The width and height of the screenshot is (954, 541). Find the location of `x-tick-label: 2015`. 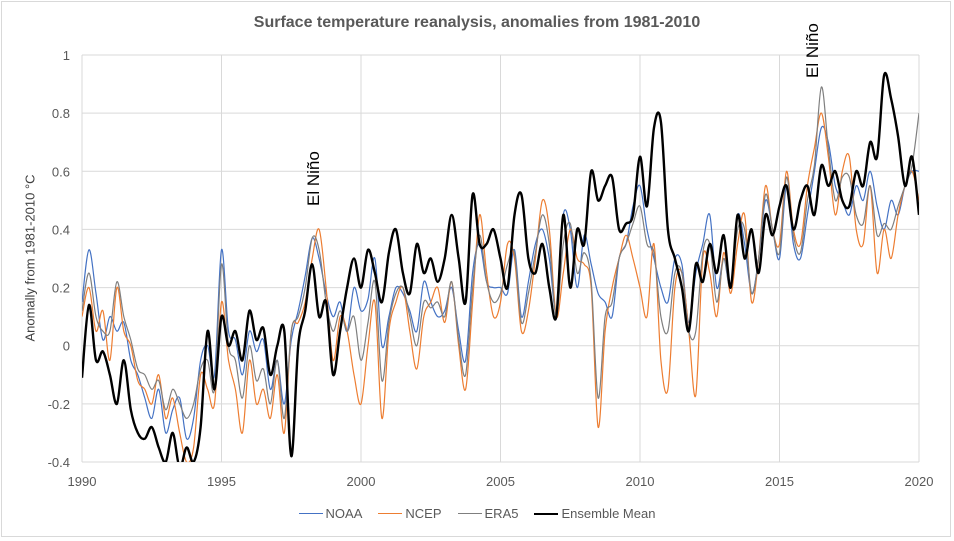

x-tick-label: 2015 is located at coordinates (779, 481).